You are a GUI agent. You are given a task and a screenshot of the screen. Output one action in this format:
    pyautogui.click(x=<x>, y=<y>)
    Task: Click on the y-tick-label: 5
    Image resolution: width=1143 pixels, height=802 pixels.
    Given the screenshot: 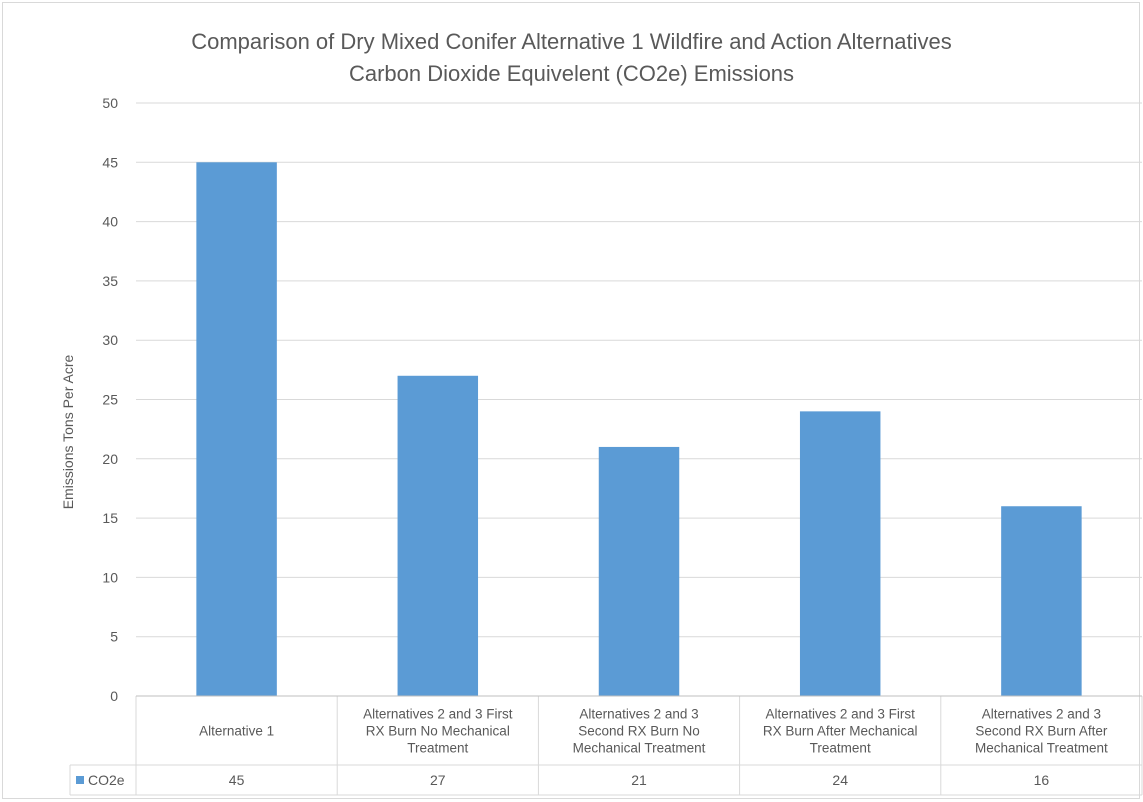 What is the action you would take?
    pyautogui.click(x=114, y=637)
    